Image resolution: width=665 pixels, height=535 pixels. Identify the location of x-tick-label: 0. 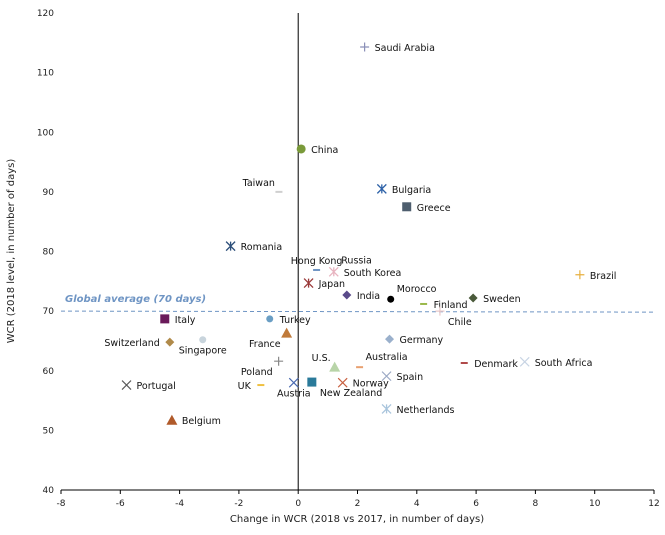
(298, 504).